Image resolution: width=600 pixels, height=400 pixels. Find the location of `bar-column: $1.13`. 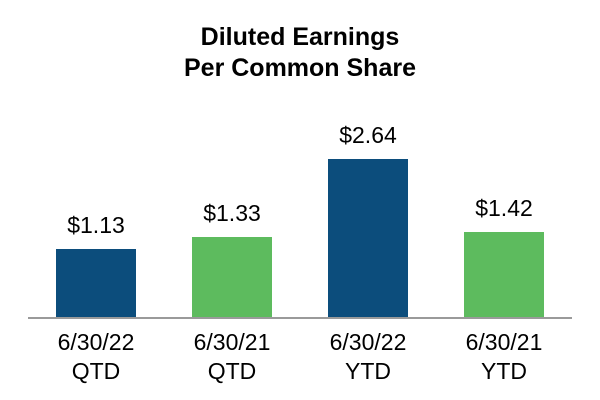

bar-column: $1.13 is located at coordinates (96, 214).